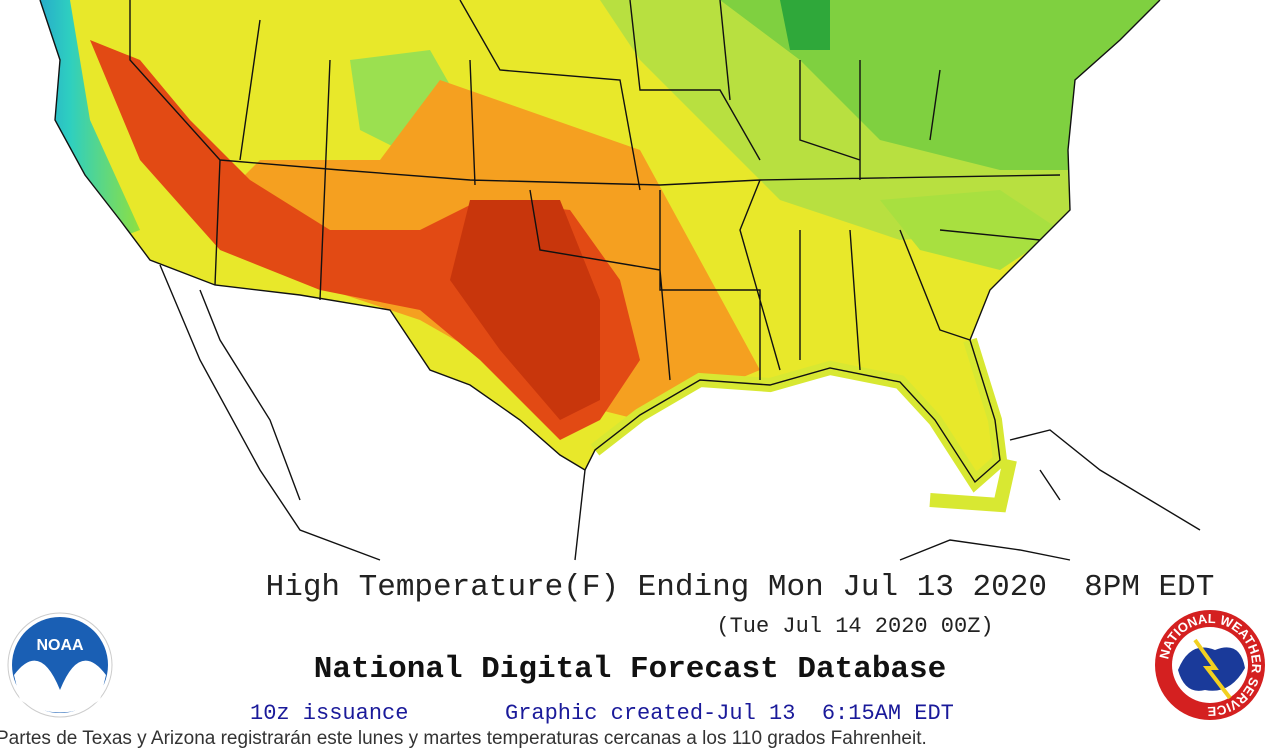 The width and height of the screenshot is (1280, 750). What do you see at coordinates (854, 626) in the screenshot?
I see `map-subtitle: (Tue Jul 14 2020 00Z)` at bounding box center [854, 626].